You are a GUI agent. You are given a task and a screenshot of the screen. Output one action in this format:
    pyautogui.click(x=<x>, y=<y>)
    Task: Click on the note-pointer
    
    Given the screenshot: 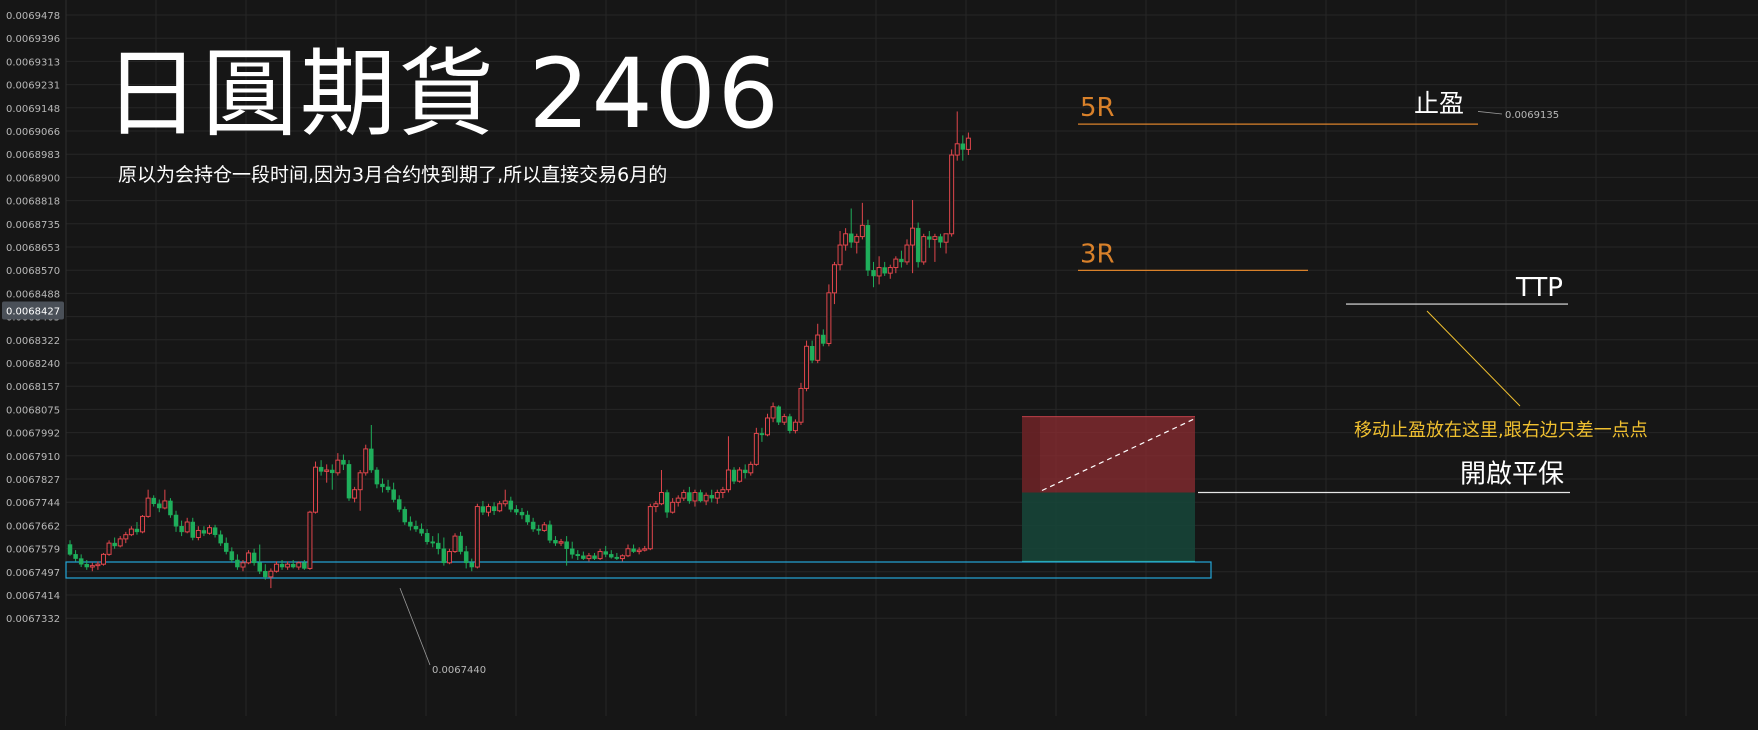 What is the action you would take?
    pyautogui.click(x=1473, y=358)
    